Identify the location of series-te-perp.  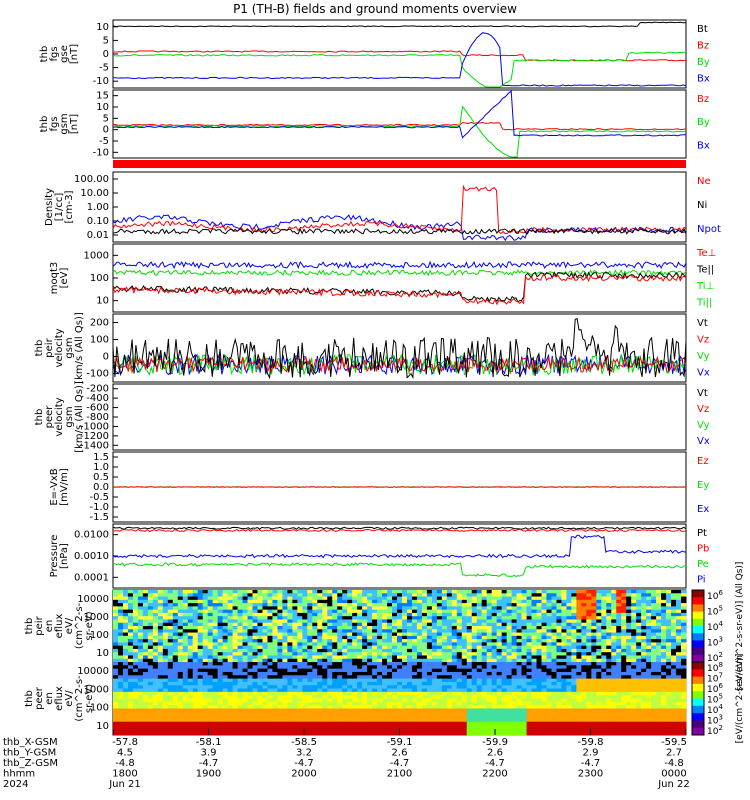
(399, 289).